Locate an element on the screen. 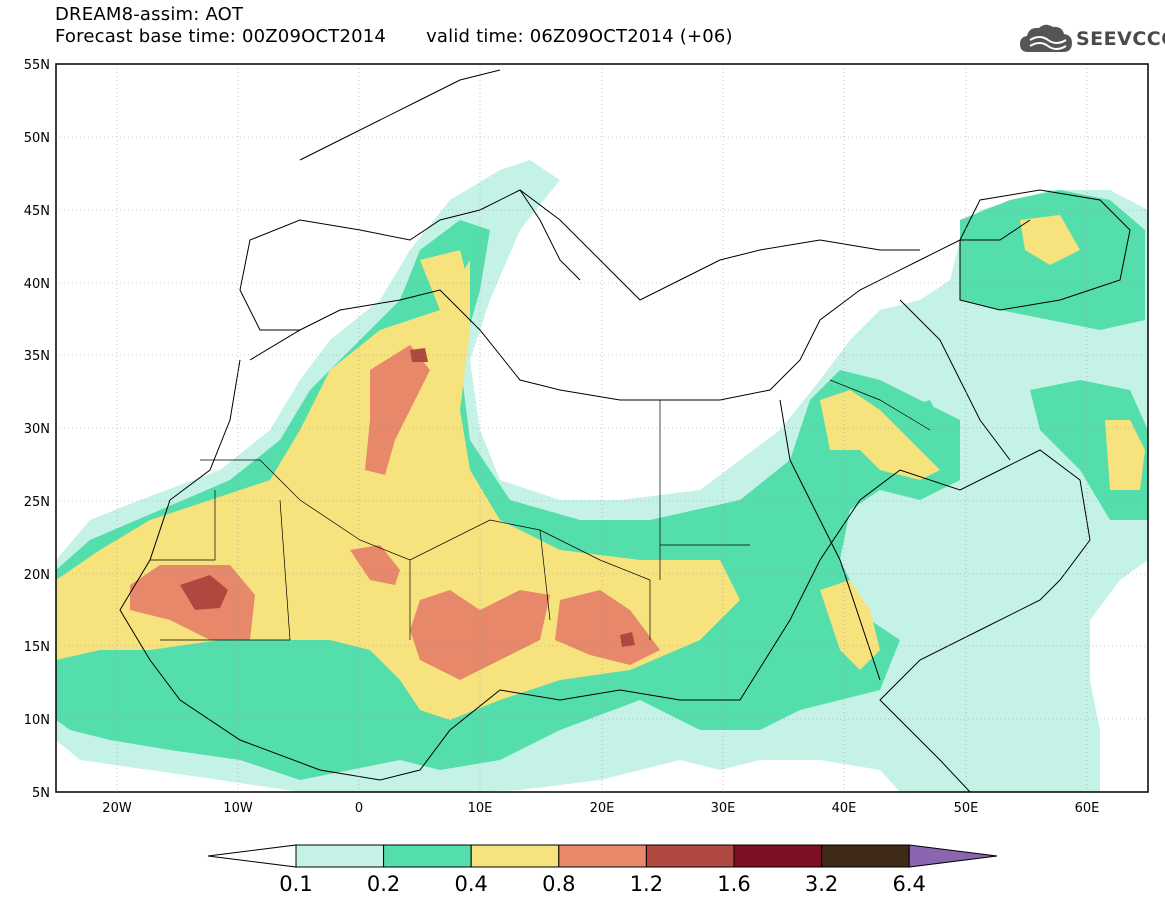 This screenshot has width=1165, height=905. colorbar-label: 6.4 is located at coordinates (908, 884).